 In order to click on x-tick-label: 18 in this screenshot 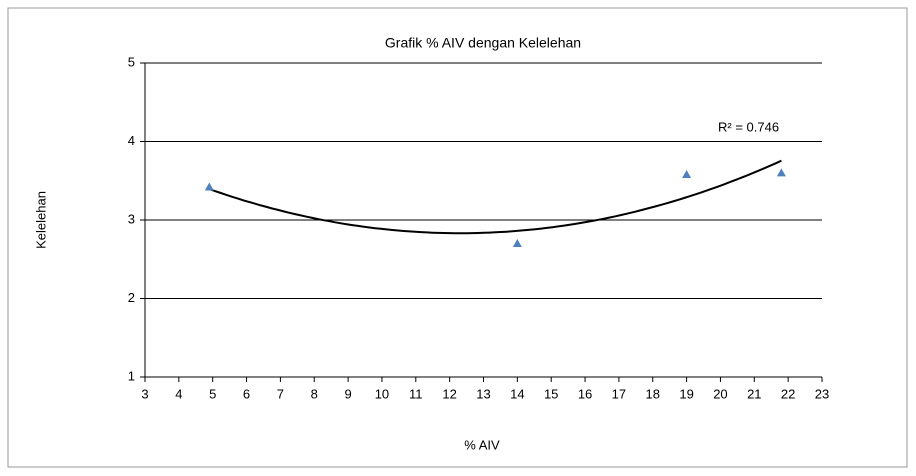, I will do `click(653, 393)`.